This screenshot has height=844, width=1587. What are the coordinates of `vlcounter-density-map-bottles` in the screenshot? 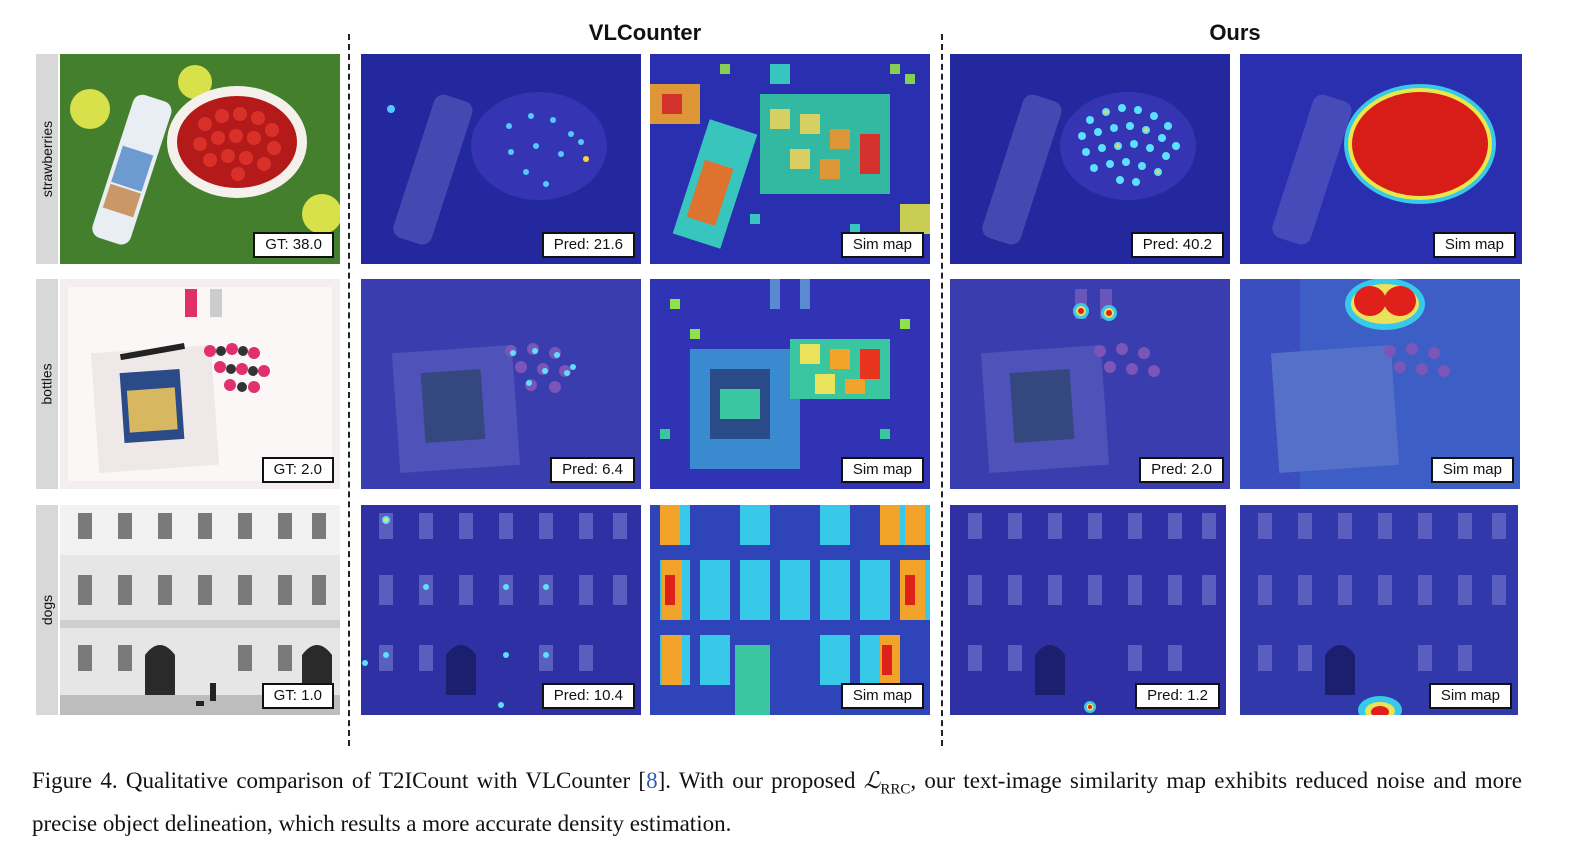 It's located at (501, 384).